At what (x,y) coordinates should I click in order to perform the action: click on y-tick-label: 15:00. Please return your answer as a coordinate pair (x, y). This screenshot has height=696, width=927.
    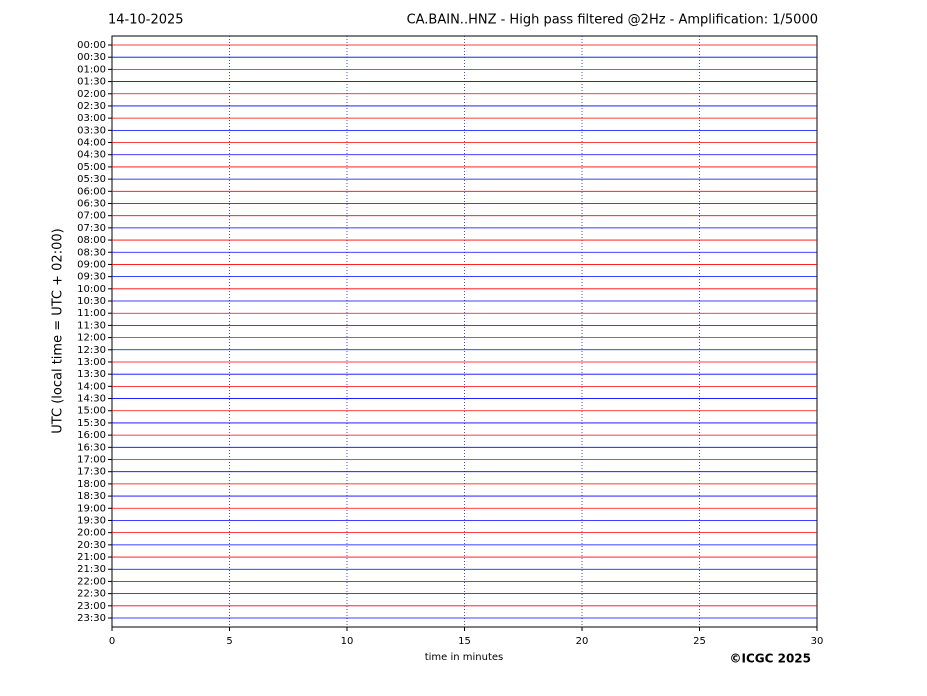
    Looking at the image, I should click on (91, 411).